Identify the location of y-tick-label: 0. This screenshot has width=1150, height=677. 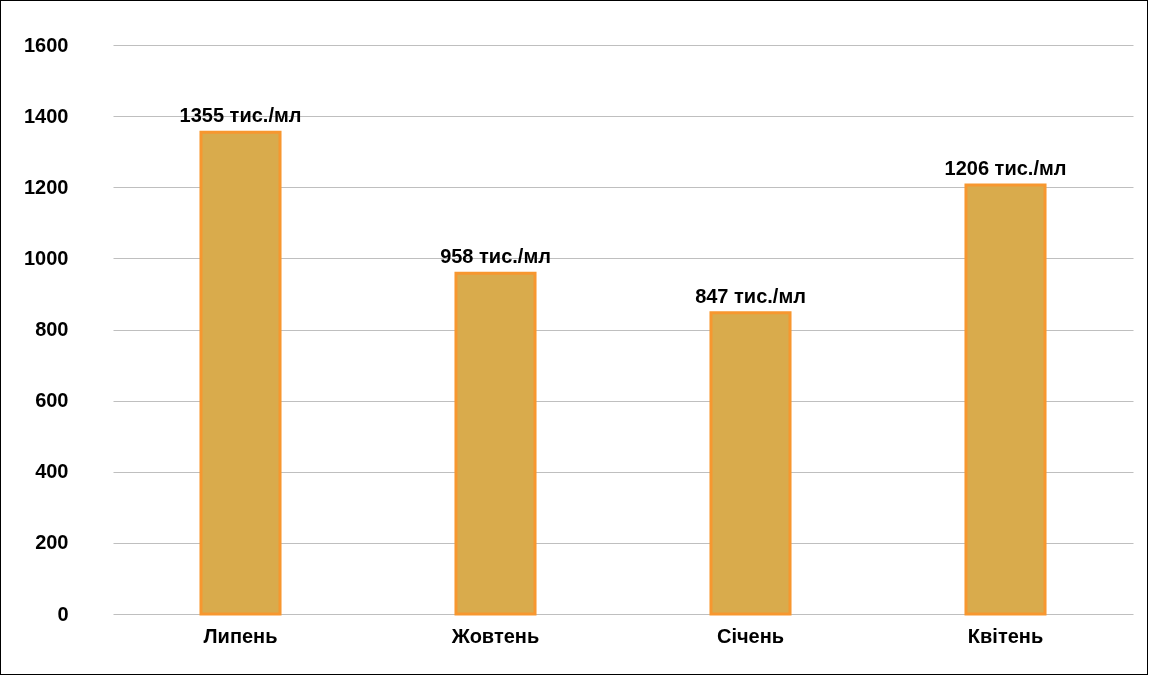
(63, 613).